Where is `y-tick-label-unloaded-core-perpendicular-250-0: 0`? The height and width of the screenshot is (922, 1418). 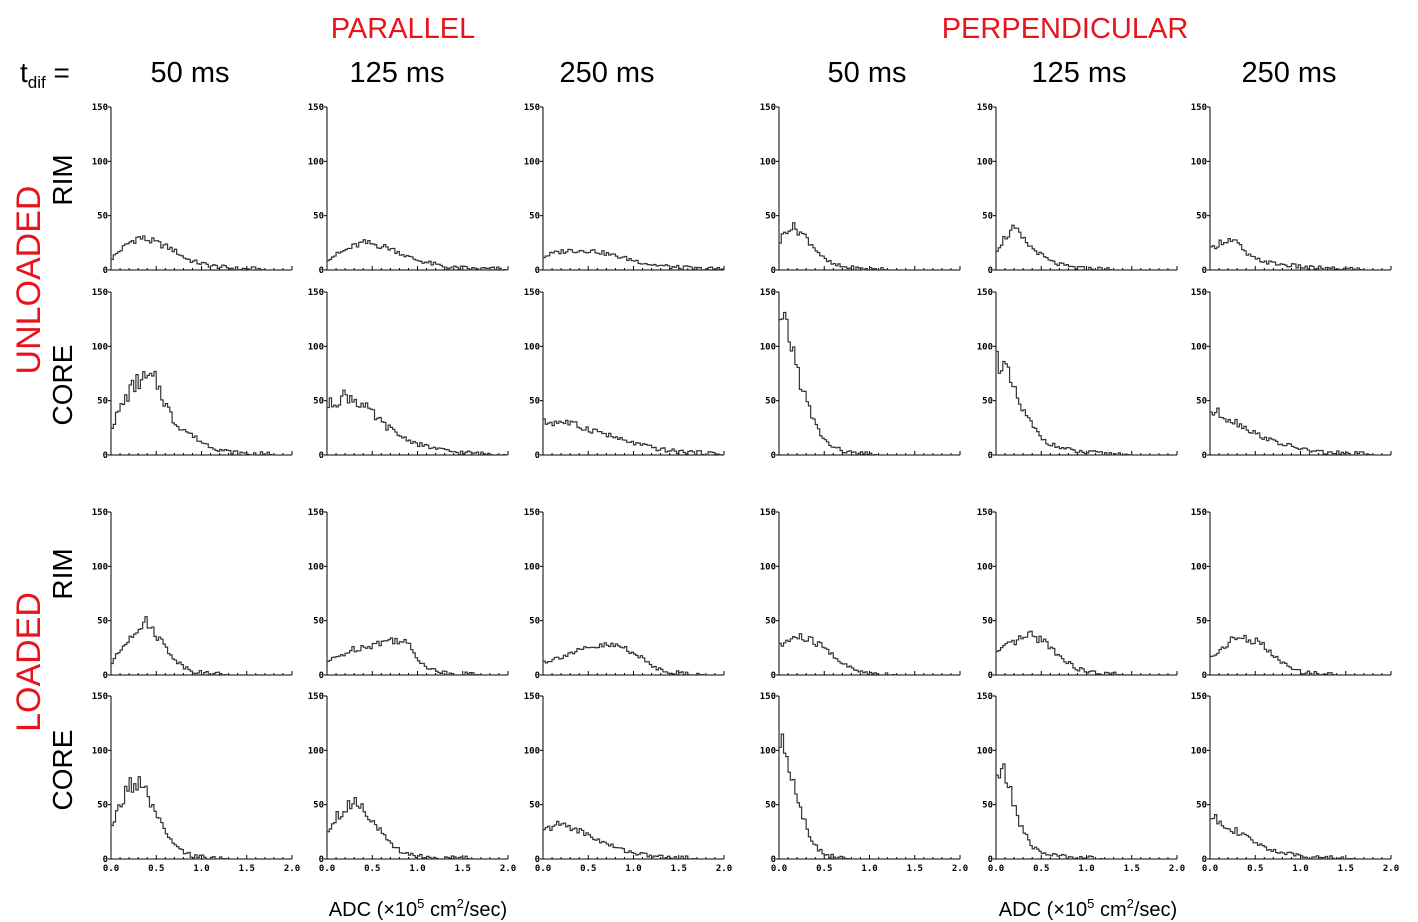
y-tick-label-unloaded-core-perpendicular-250-0: 0 is located at coordinates (1204, 456).